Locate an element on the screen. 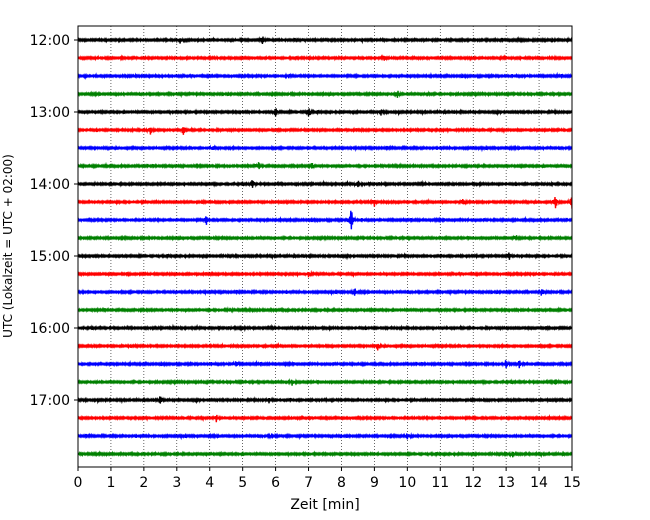  x-tick-label: 9 is located at coordinates (374, 483).